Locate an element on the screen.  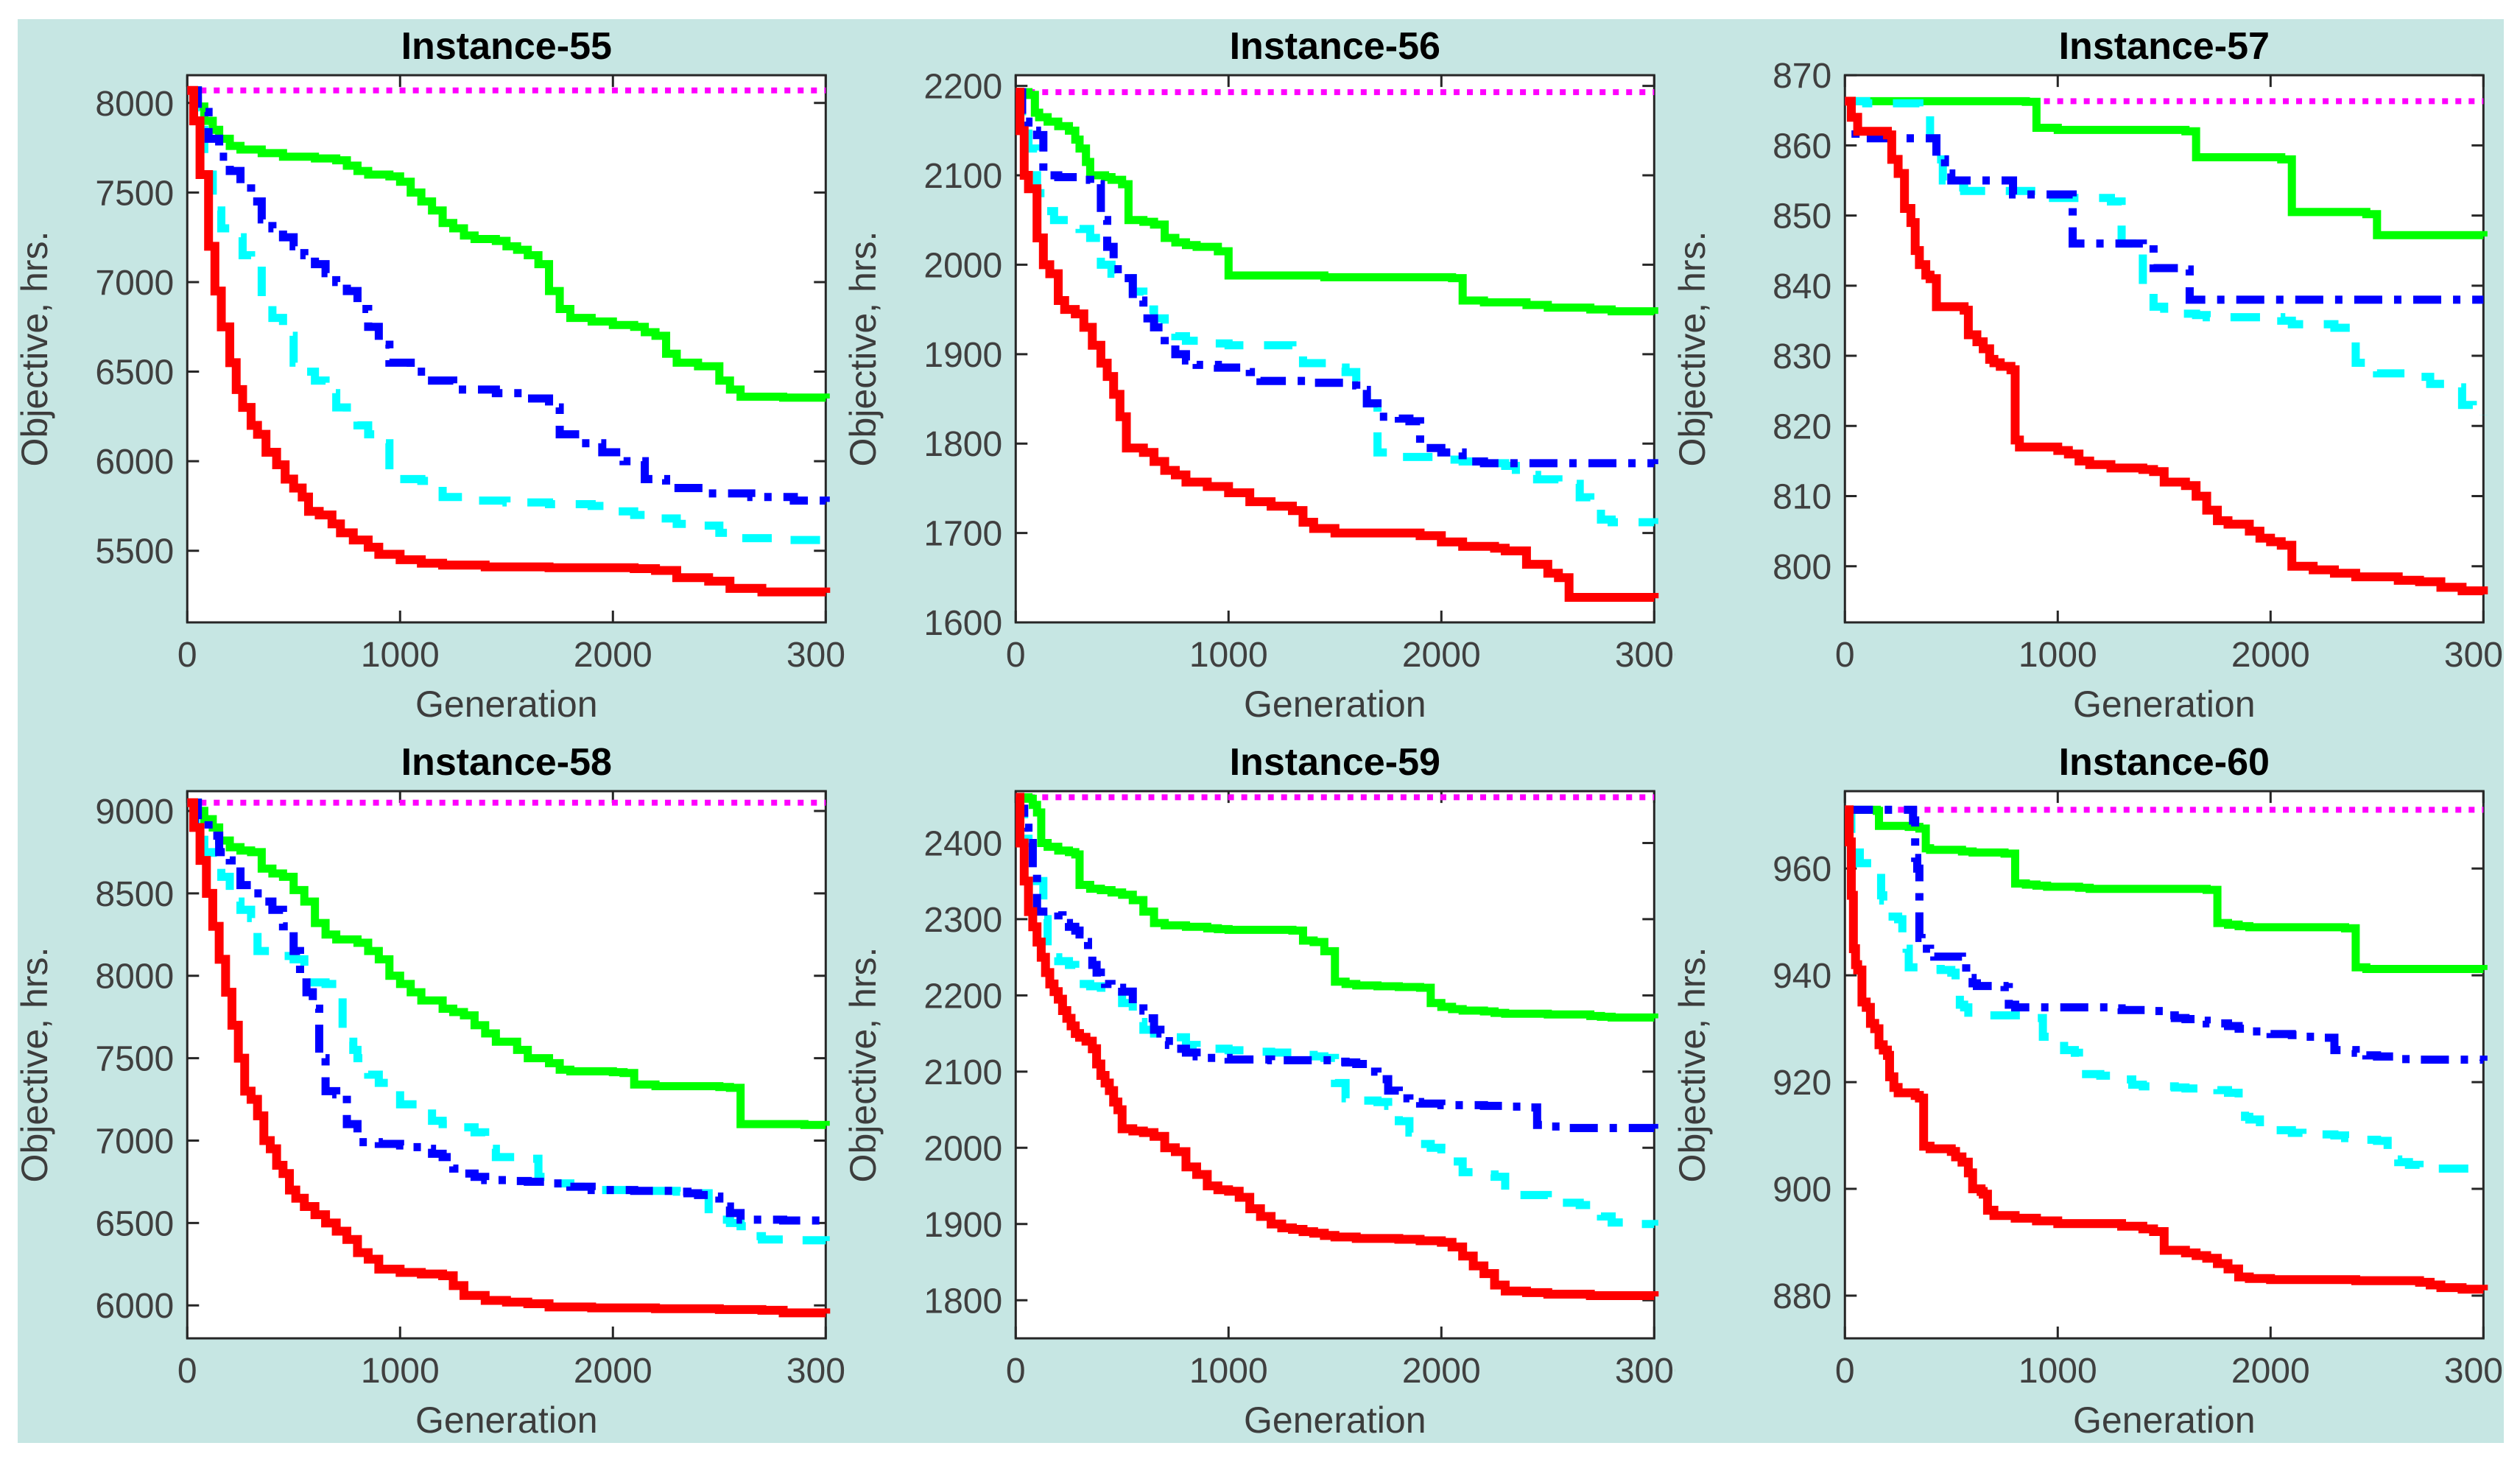
y-tick-label: 850 is located at coordinates (1802, 216).